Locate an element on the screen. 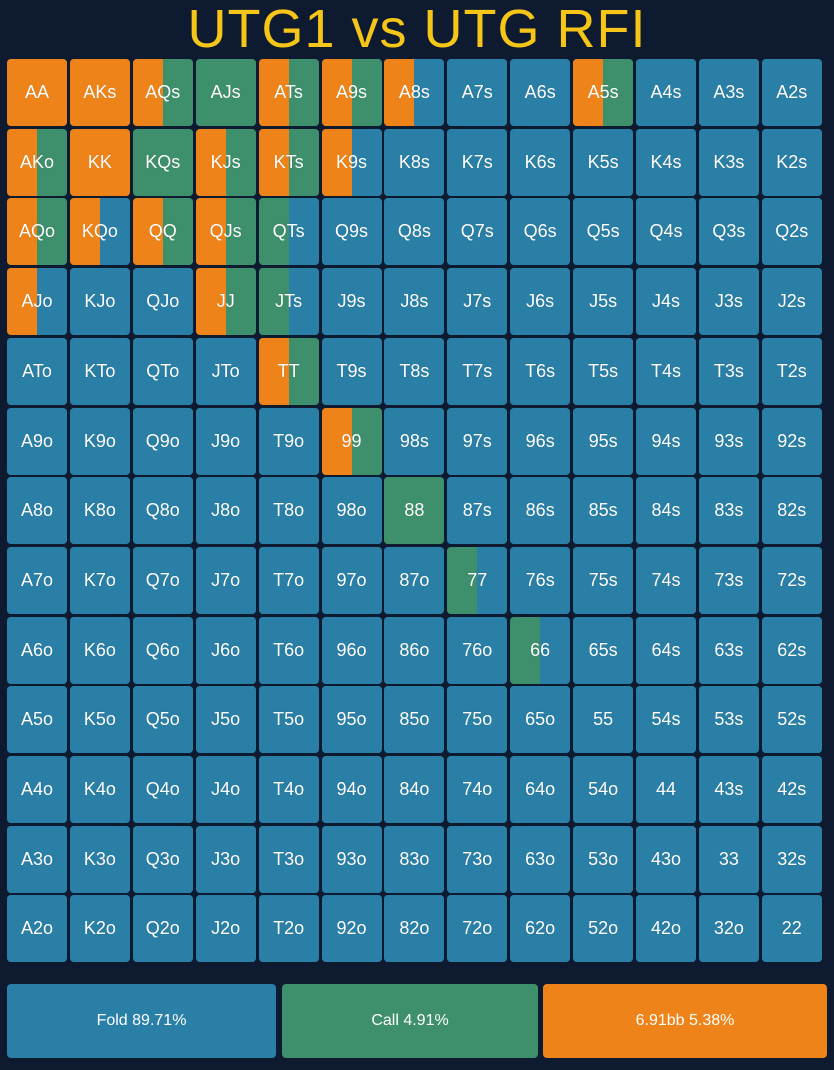 This screenshot has height=1070, width=834. hand-cell-KQo: KQo is located at coordinates (99, 232).